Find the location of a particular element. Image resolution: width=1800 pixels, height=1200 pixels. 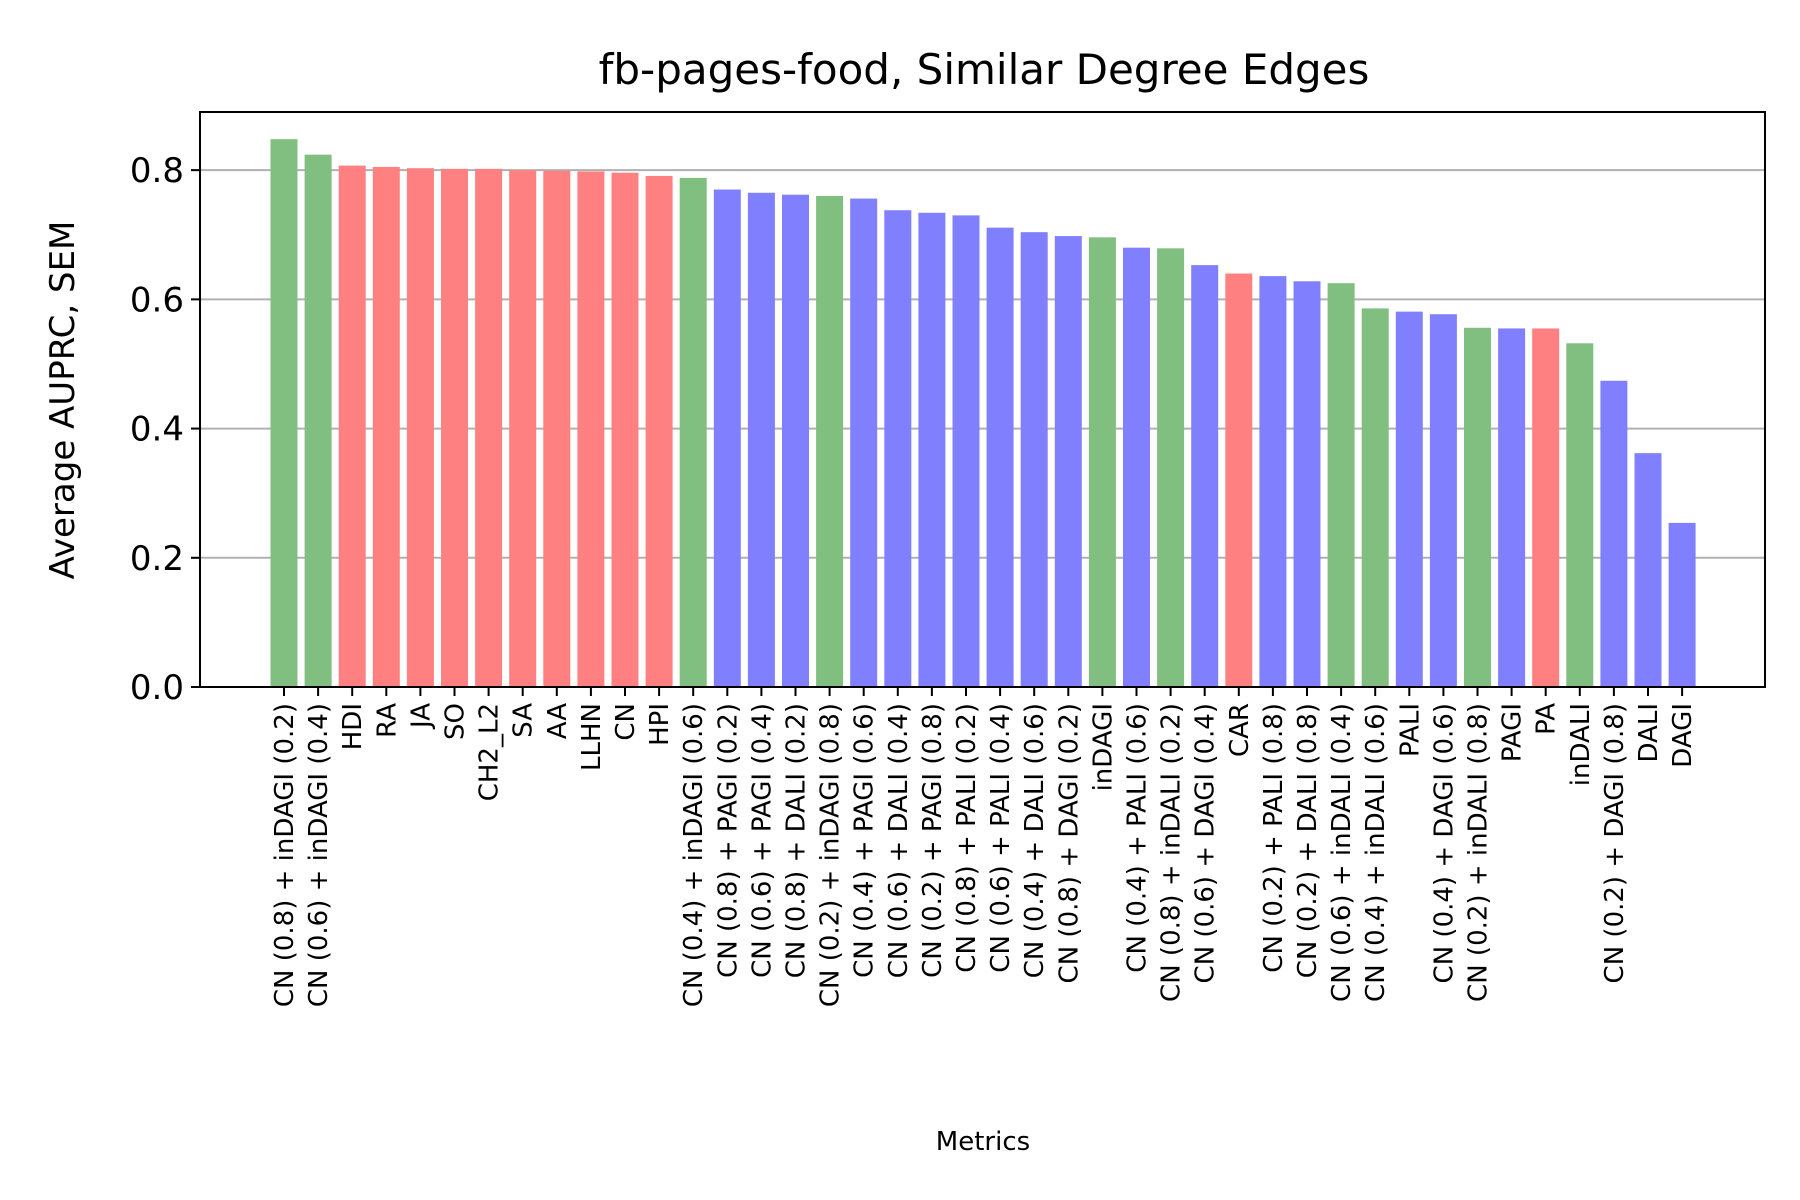

x-tick-label: PA is located at coordinates (1547, 719).